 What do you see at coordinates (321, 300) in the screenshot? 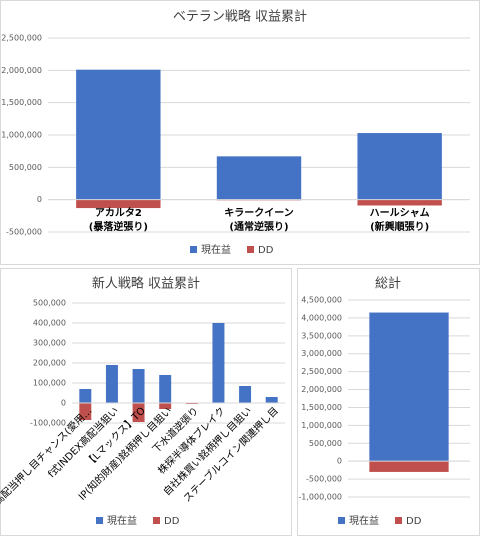
I see `y-tick-label: 4,500,000` at bounding box center [321, 300].